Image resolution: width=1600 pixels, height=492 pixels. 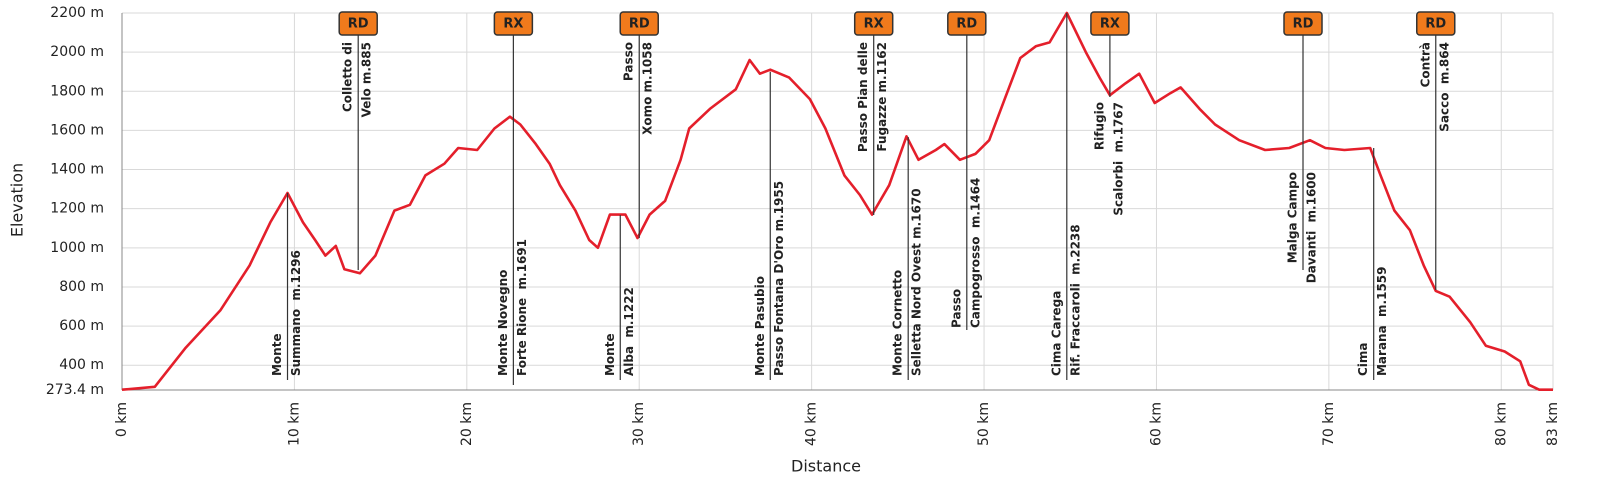 What do you see at coordinates (348, 77) in the screenshot?
I see `annotation-label: Colletto di` at bounding box center [348, 77].